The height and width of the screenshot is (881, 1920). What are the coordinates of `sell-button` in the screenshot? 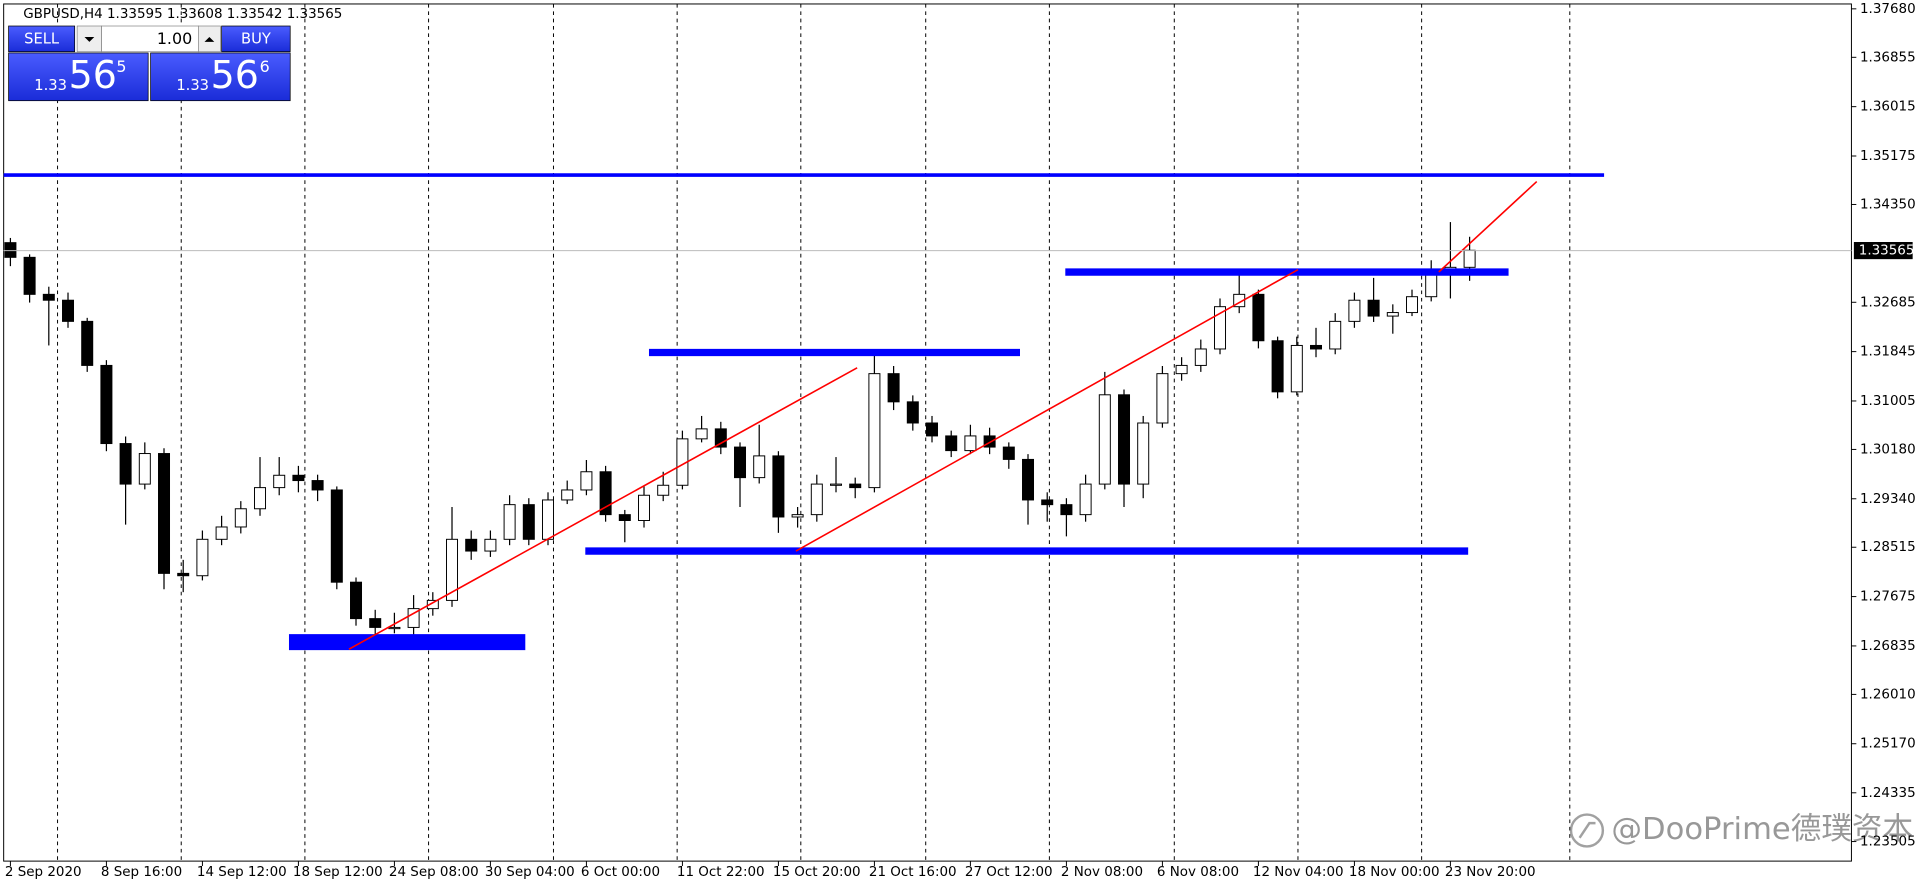 It's located at (42, 39).